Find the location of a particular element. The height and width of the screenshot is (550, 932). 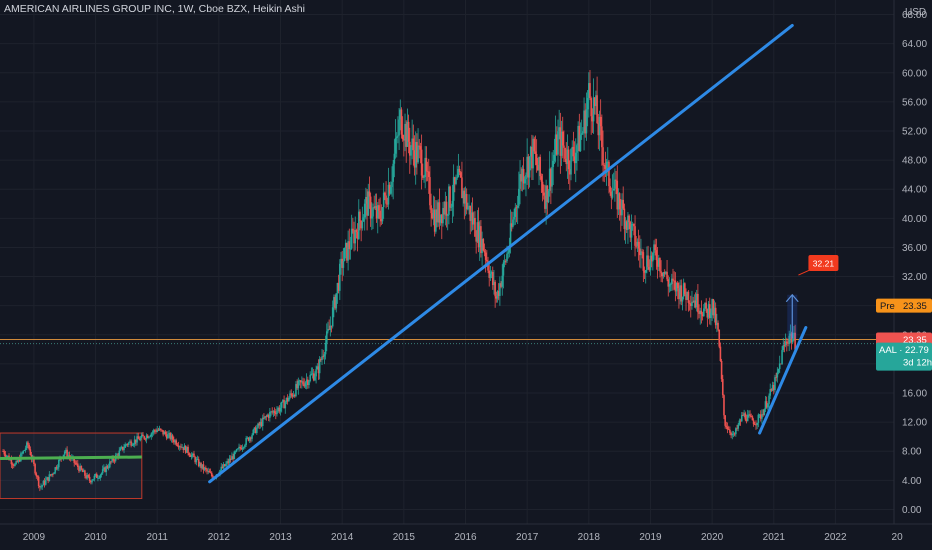

x-tick-label: 2019 is located at coordinates (650, 537).